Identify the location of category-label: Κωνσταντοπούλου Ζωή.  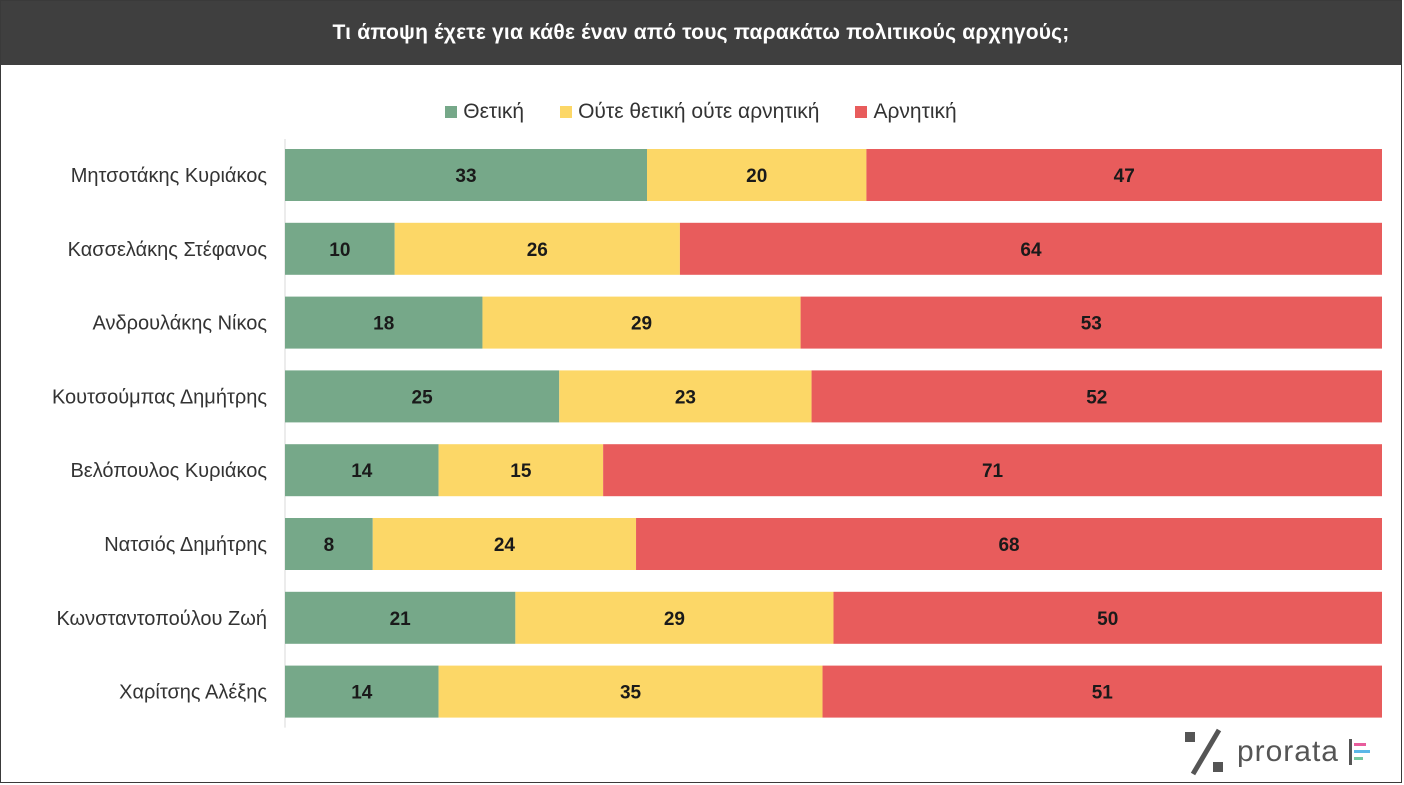
(161, 619).